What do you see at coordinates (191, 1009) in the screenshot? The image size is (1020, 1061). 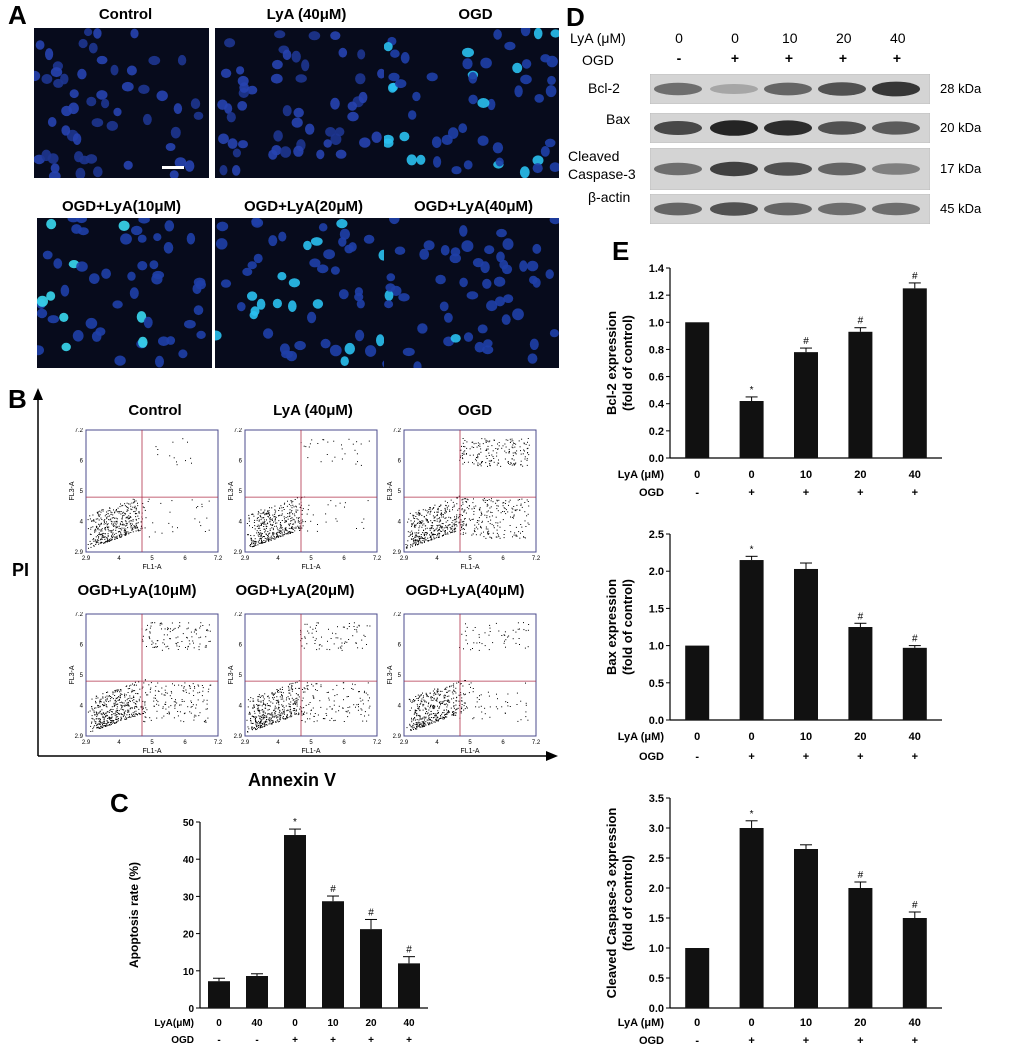 I see `y-tick-label: 0` at bounding box center [191, 1009].